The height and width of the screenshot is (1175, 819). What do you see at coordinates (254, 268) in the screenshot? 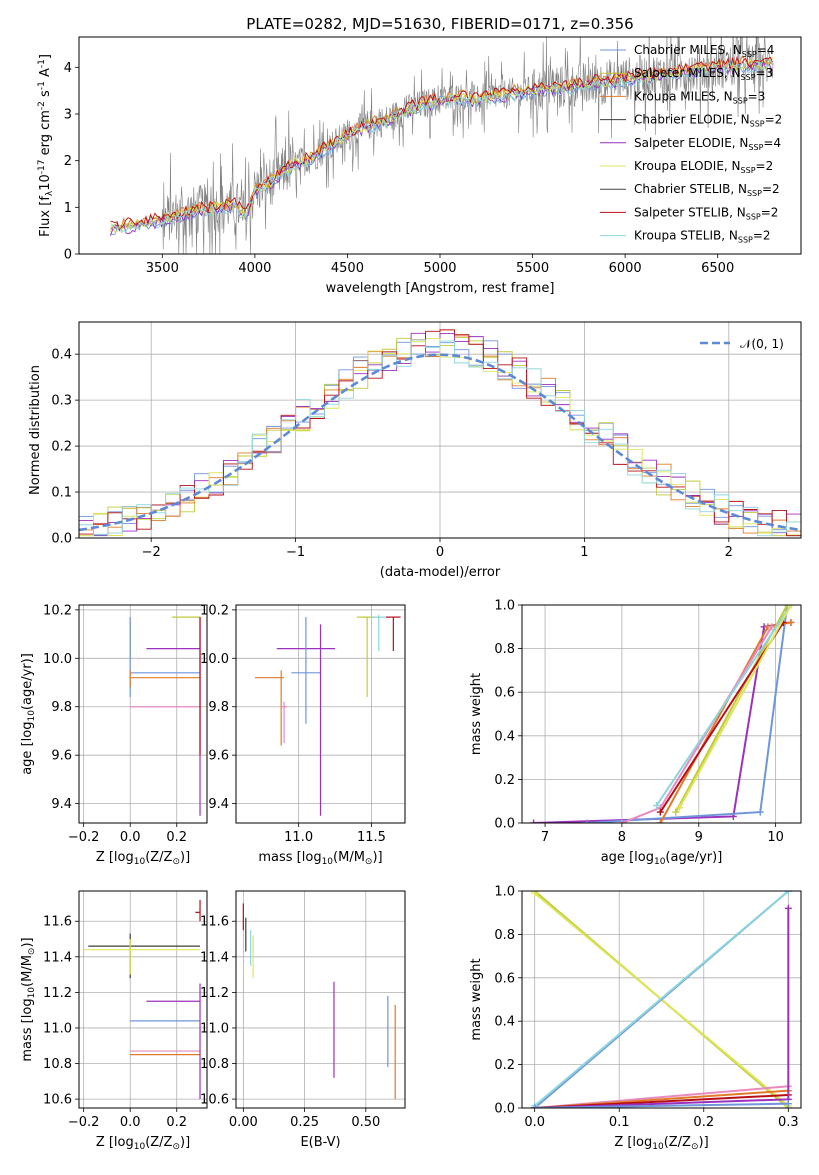
I see `x-tick-label: 4000` at bounding box center [254, 268].